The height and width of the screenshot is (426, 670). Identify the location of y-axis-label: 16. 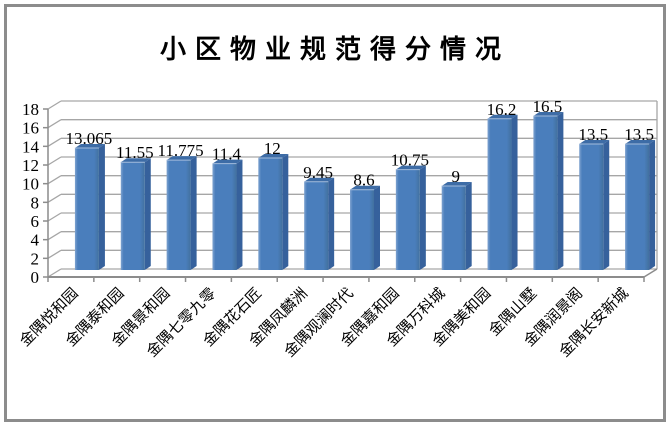
(30, 128).